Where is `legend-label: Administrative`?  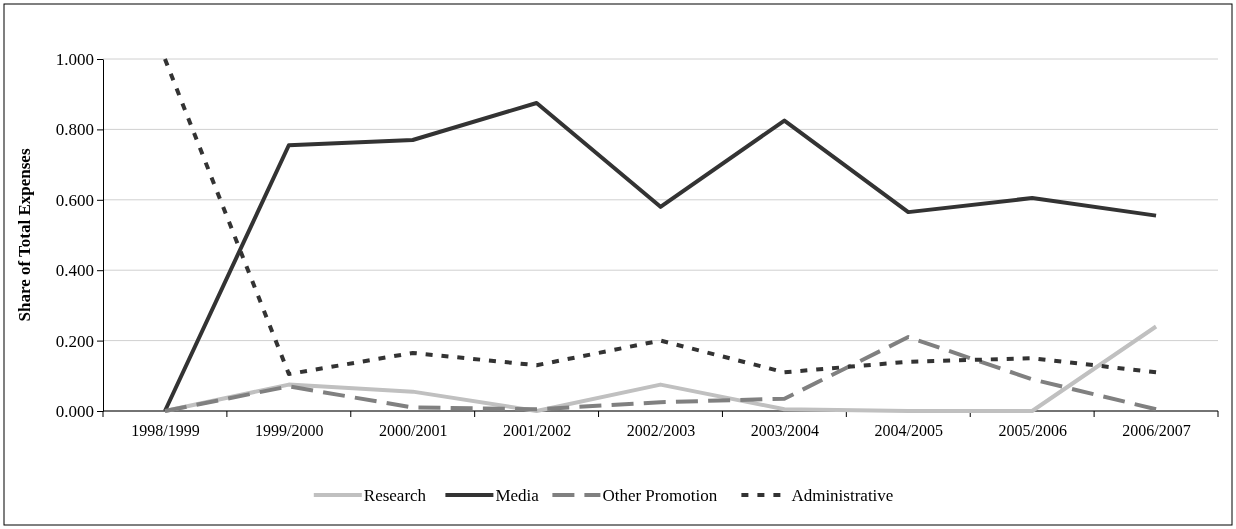
legend-label: Administrative is located at coordinates (842, 495).